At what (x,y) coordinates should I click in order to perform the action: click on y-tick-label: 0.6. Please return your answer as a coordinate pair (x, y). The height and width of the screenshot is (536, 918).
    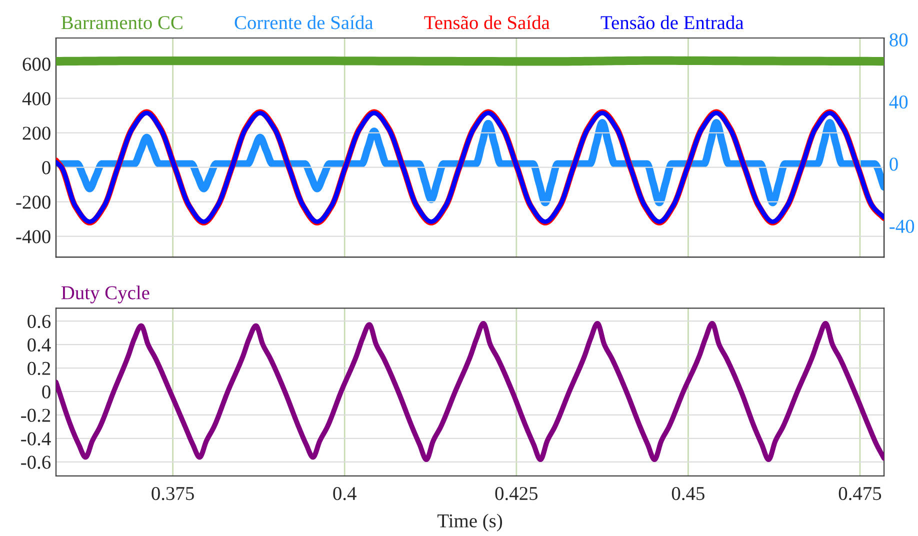
    Looking at the image, I should click on (39, 321).